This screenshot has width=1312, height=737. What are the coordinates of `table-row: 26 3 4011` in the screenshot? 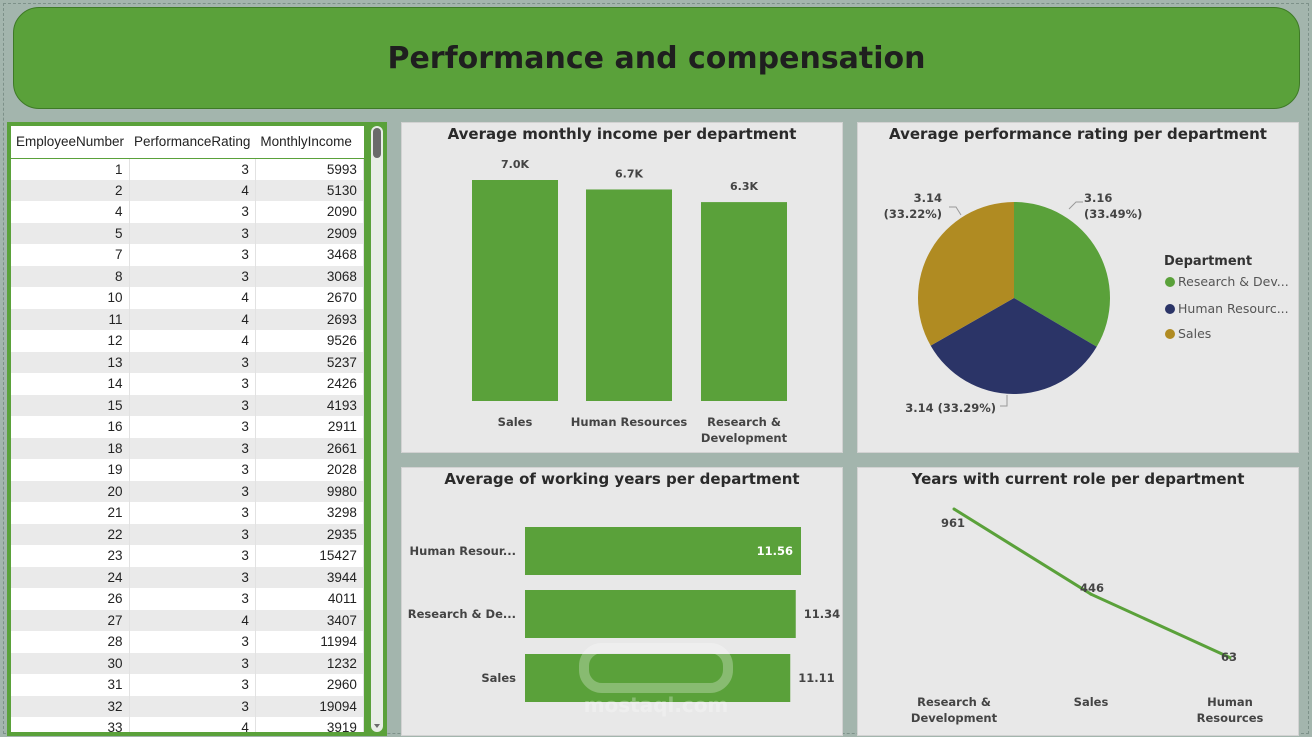 It's located at (187, 599).